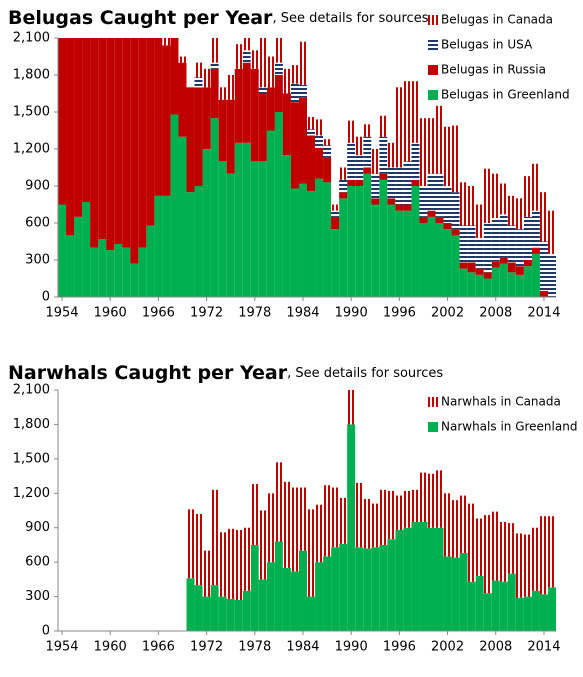  I want to click on x-tick-label: 1978, so click(254, 647).